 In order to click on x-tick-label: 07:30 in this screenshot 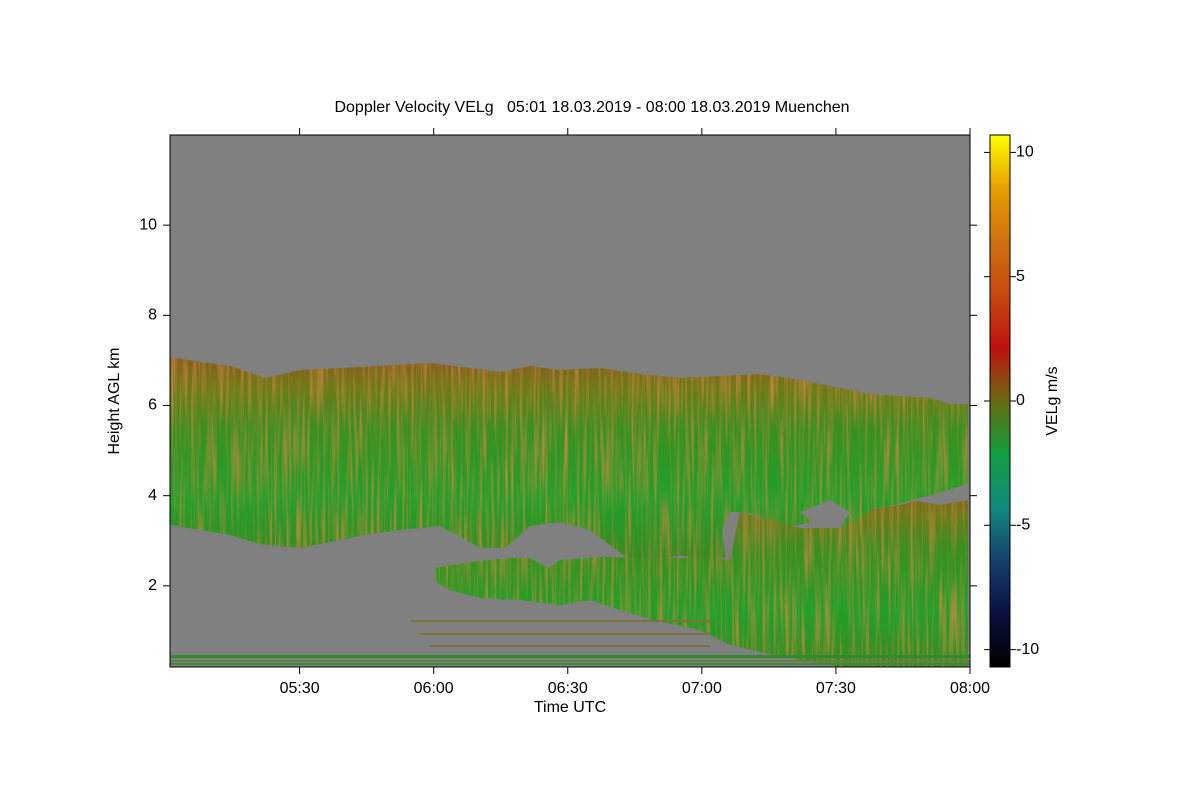, I will do `click(836, 688)`.